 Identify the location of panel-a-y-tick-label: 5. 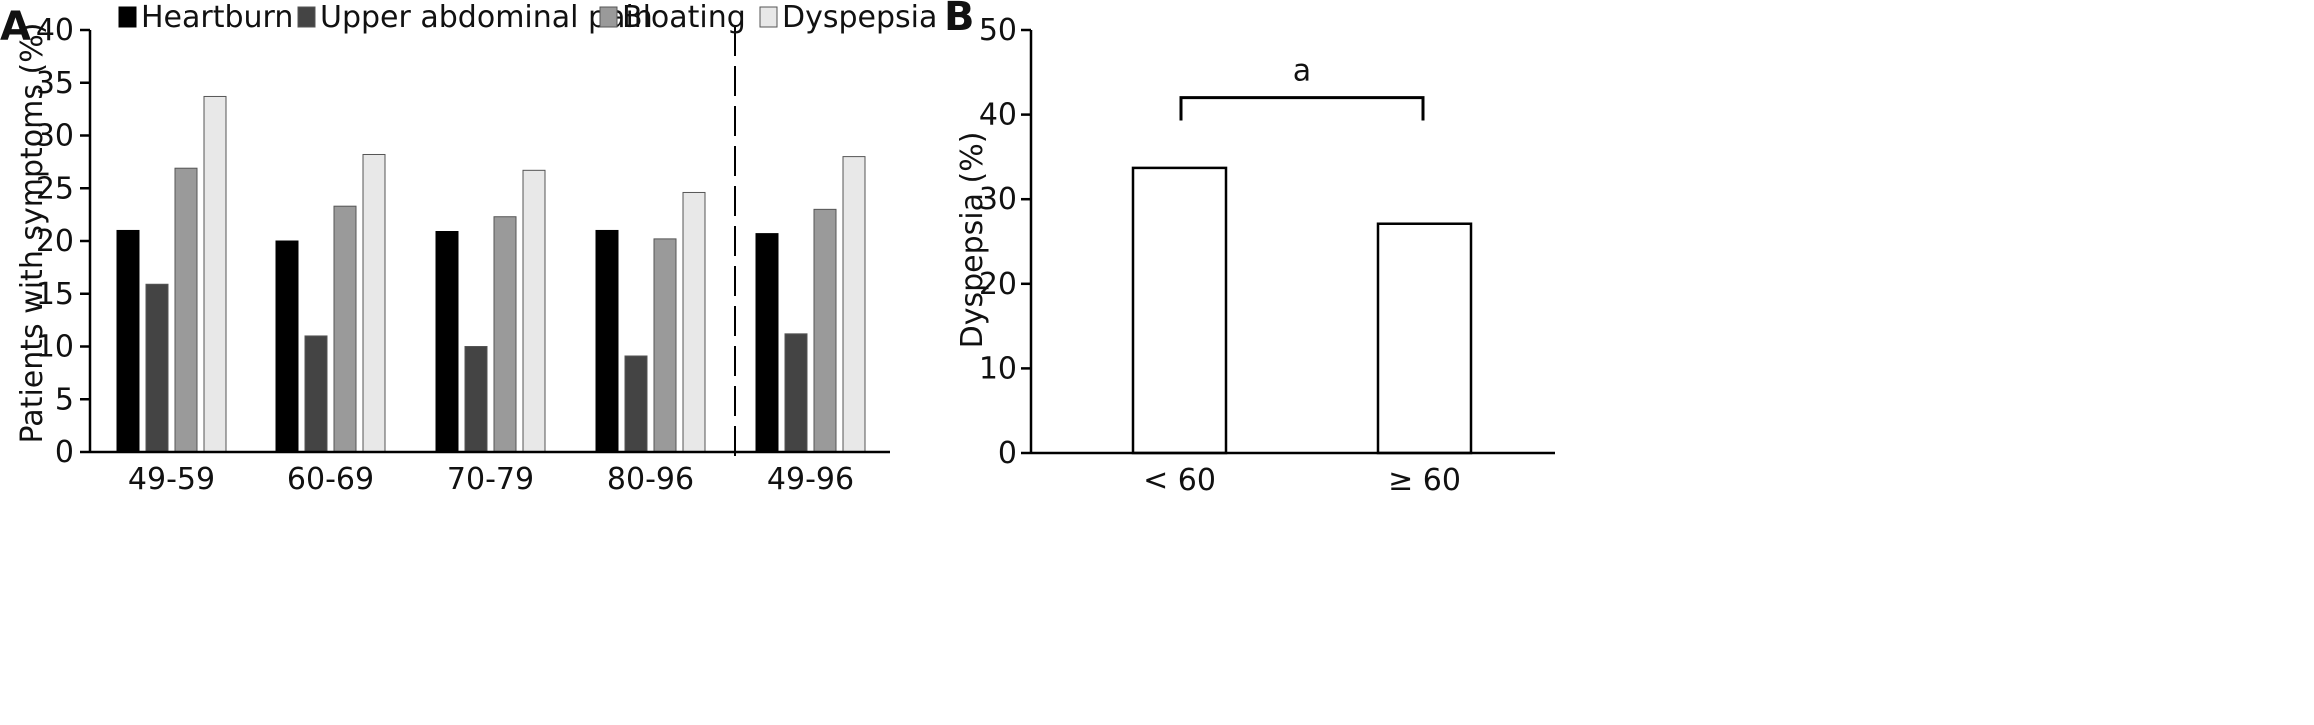
(64, 399).